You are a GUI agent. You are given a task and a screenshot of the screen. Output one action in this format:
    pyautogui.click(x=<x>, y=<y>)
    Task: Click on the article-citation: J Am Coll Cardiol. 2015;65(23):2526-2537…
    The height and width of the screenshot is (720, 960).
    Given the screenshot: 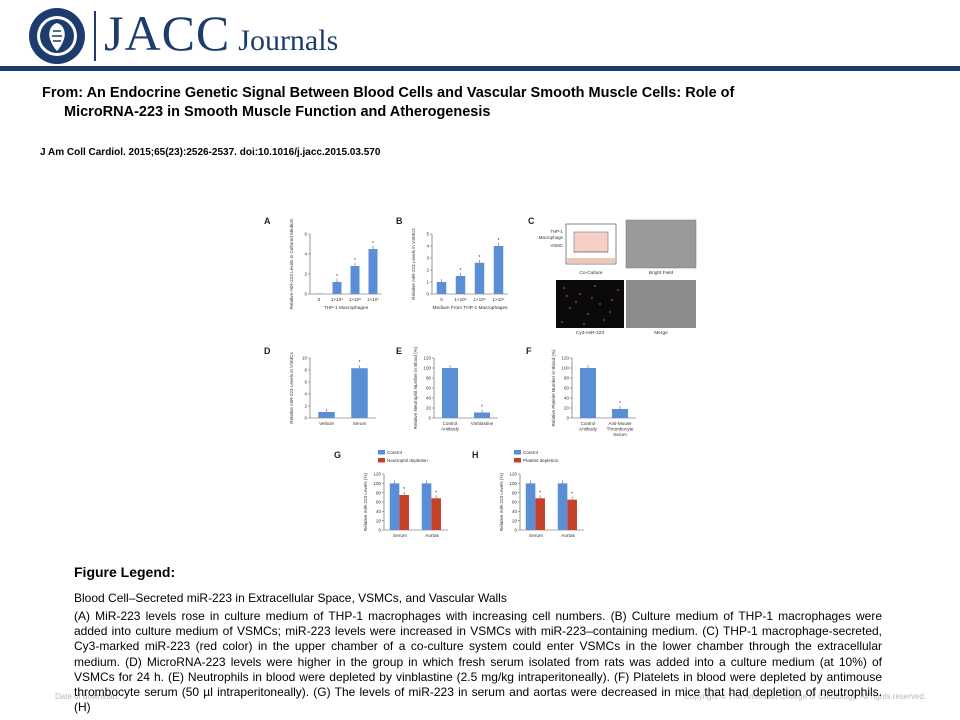 What is the action you would take?
    pyautogui.click(x=210, y=152)
    